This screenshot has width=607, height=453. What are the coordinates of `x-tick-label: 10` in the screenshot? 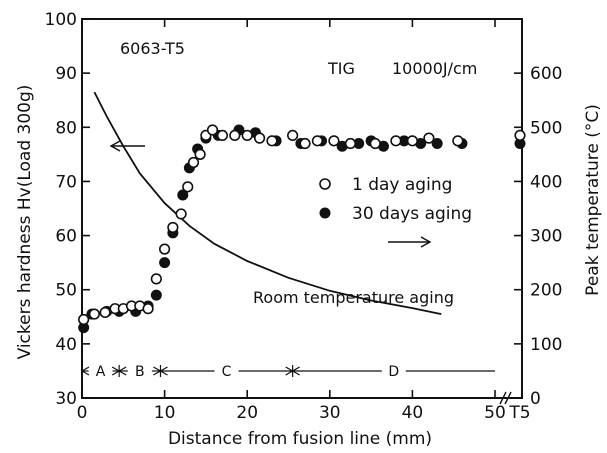 It's located at (165, 413).